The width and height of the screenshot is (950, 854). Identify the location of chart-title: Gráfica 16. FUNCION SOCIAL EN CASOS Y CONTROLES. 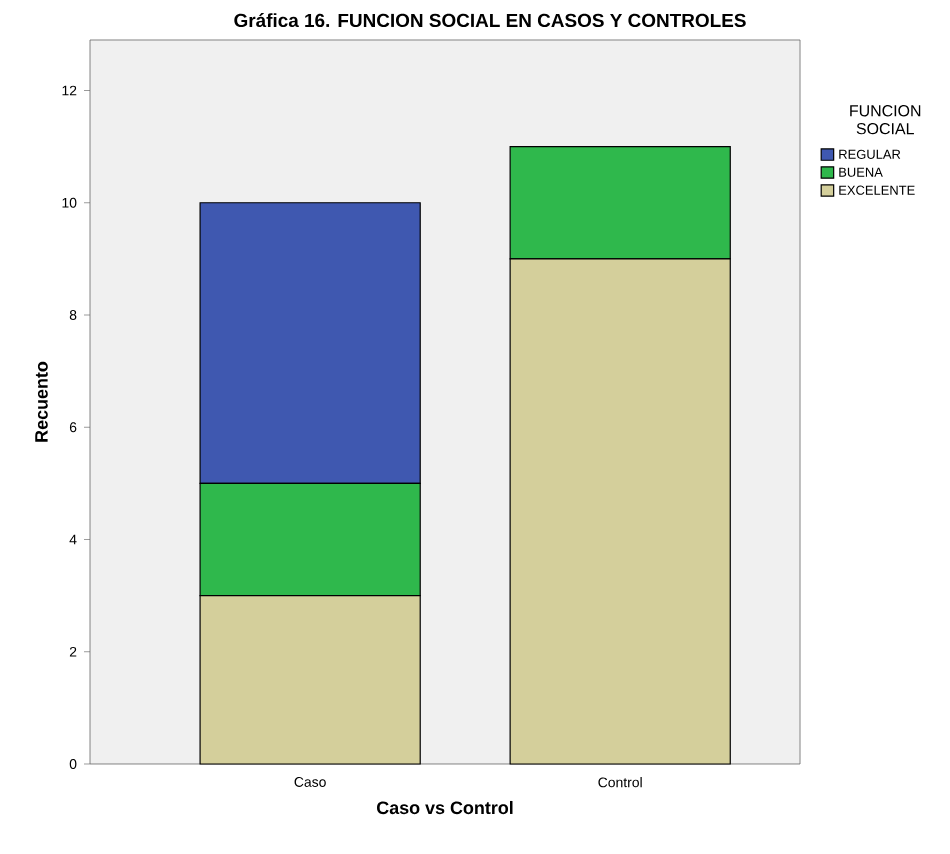
(490, 20).